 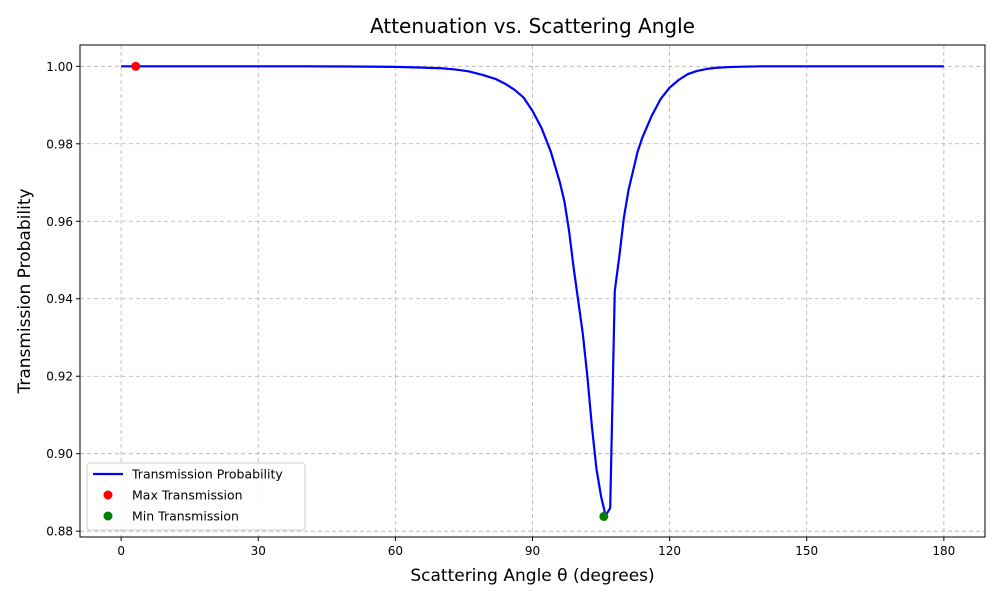 I want to click on x-tick-label: 0, so click(x=121, y=551).